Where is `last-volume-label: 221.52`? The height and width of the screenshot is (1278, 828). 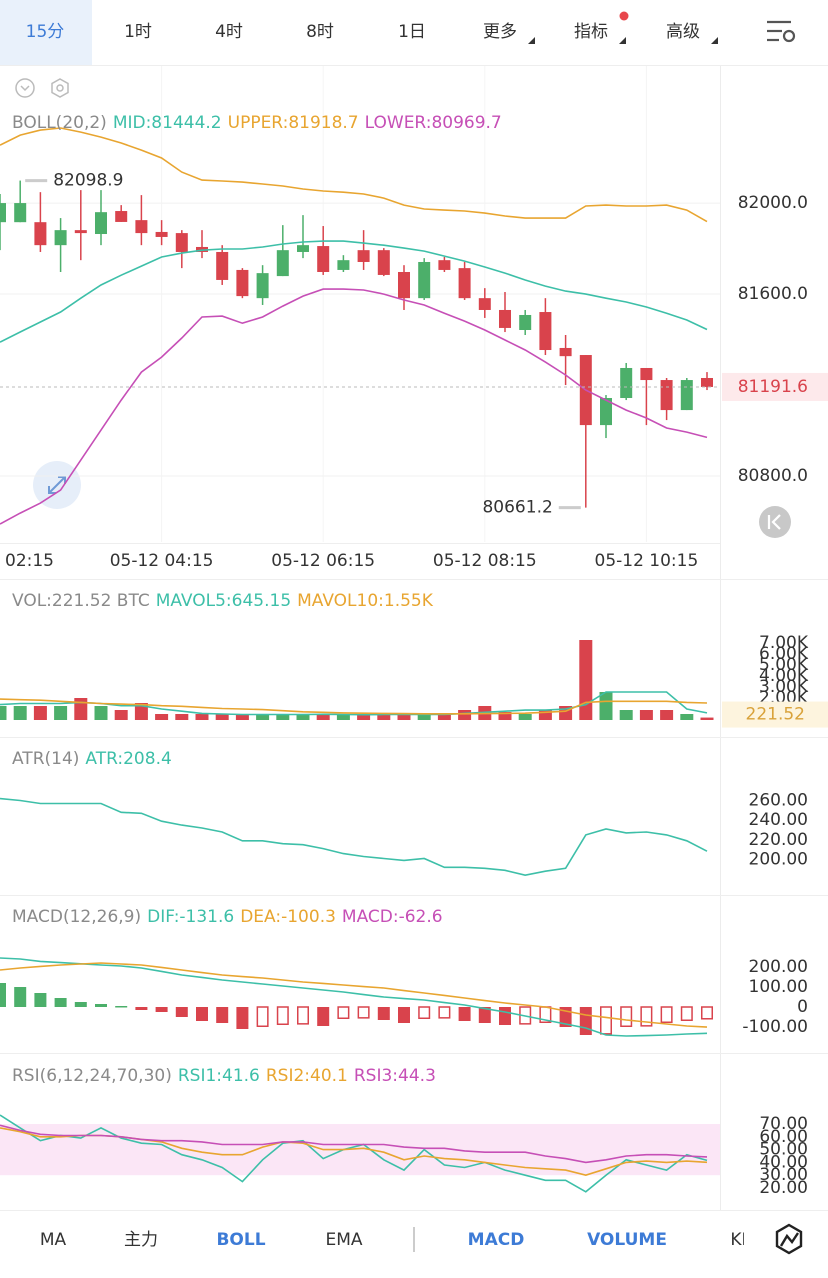 last-volume-label: 221.52 is located at coordinates (775, 715).